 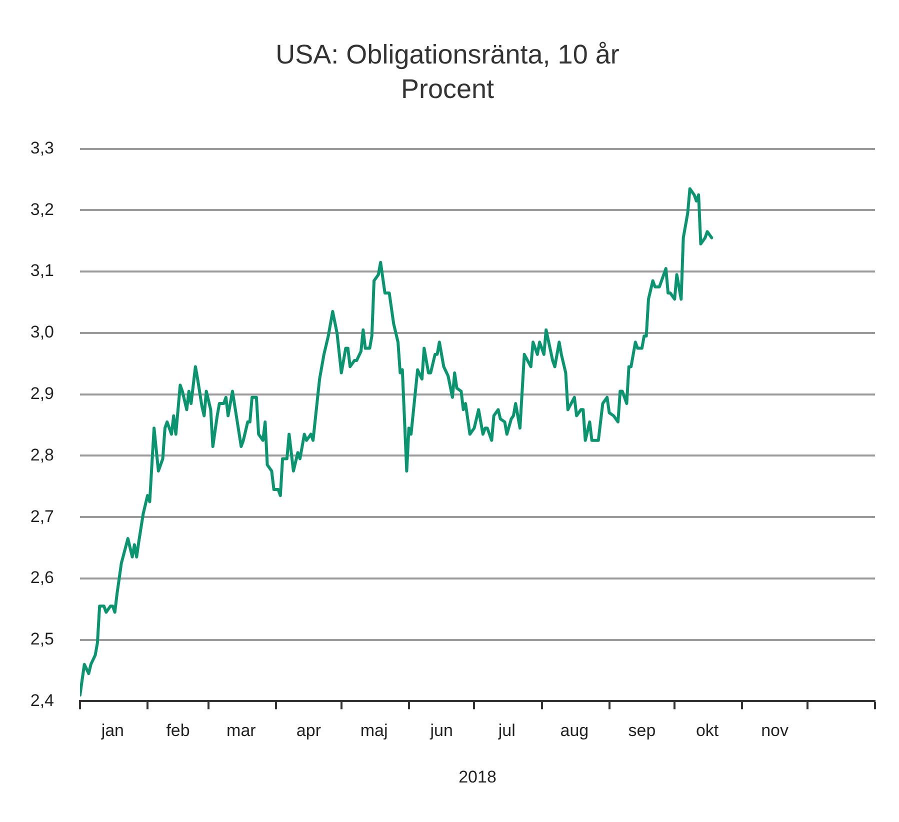 I want to click on x-tick-label: okt, so click(x=707, y=730).